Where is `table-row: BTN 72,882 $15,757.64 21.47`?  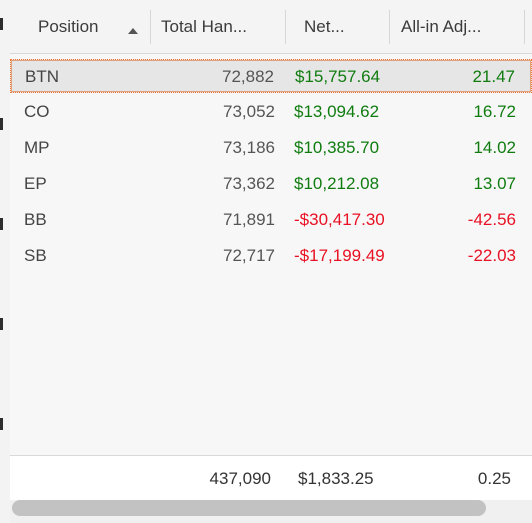 table-row: BTN 72,882 $15,757.64 21.47 is located at coordinates (271, 76).